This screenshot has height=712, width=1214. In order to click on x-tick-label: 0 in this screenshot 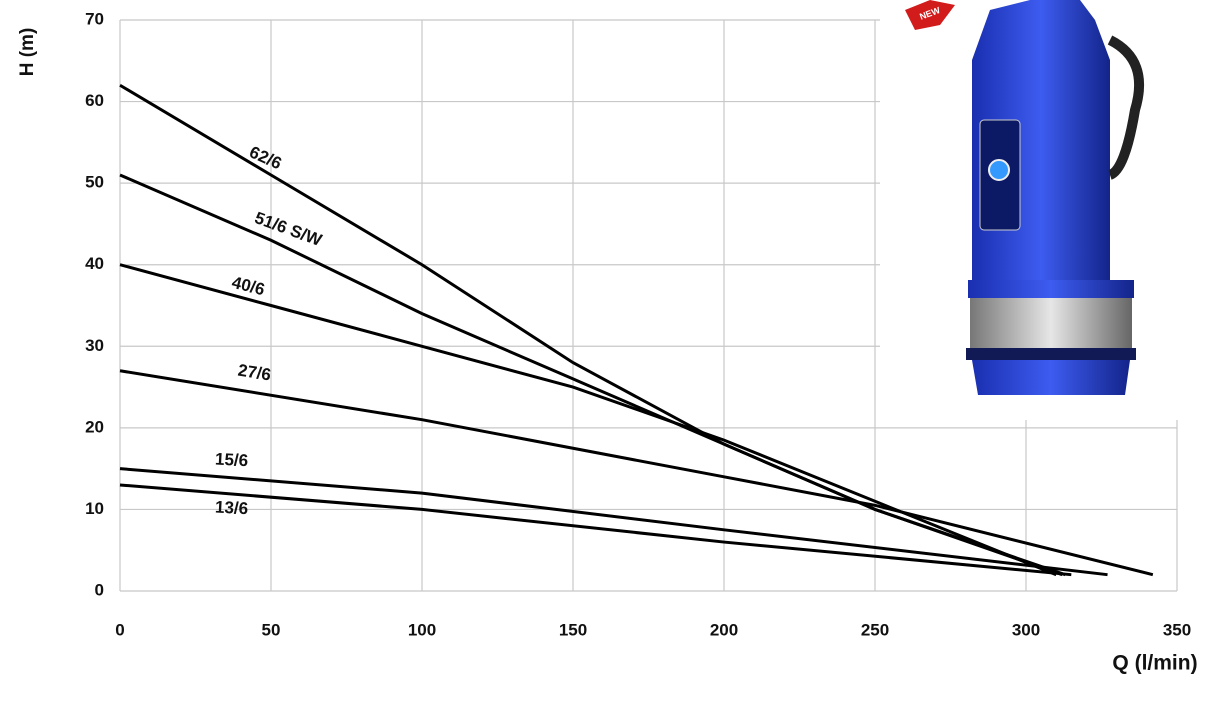, I will do `click(119, 629)`.